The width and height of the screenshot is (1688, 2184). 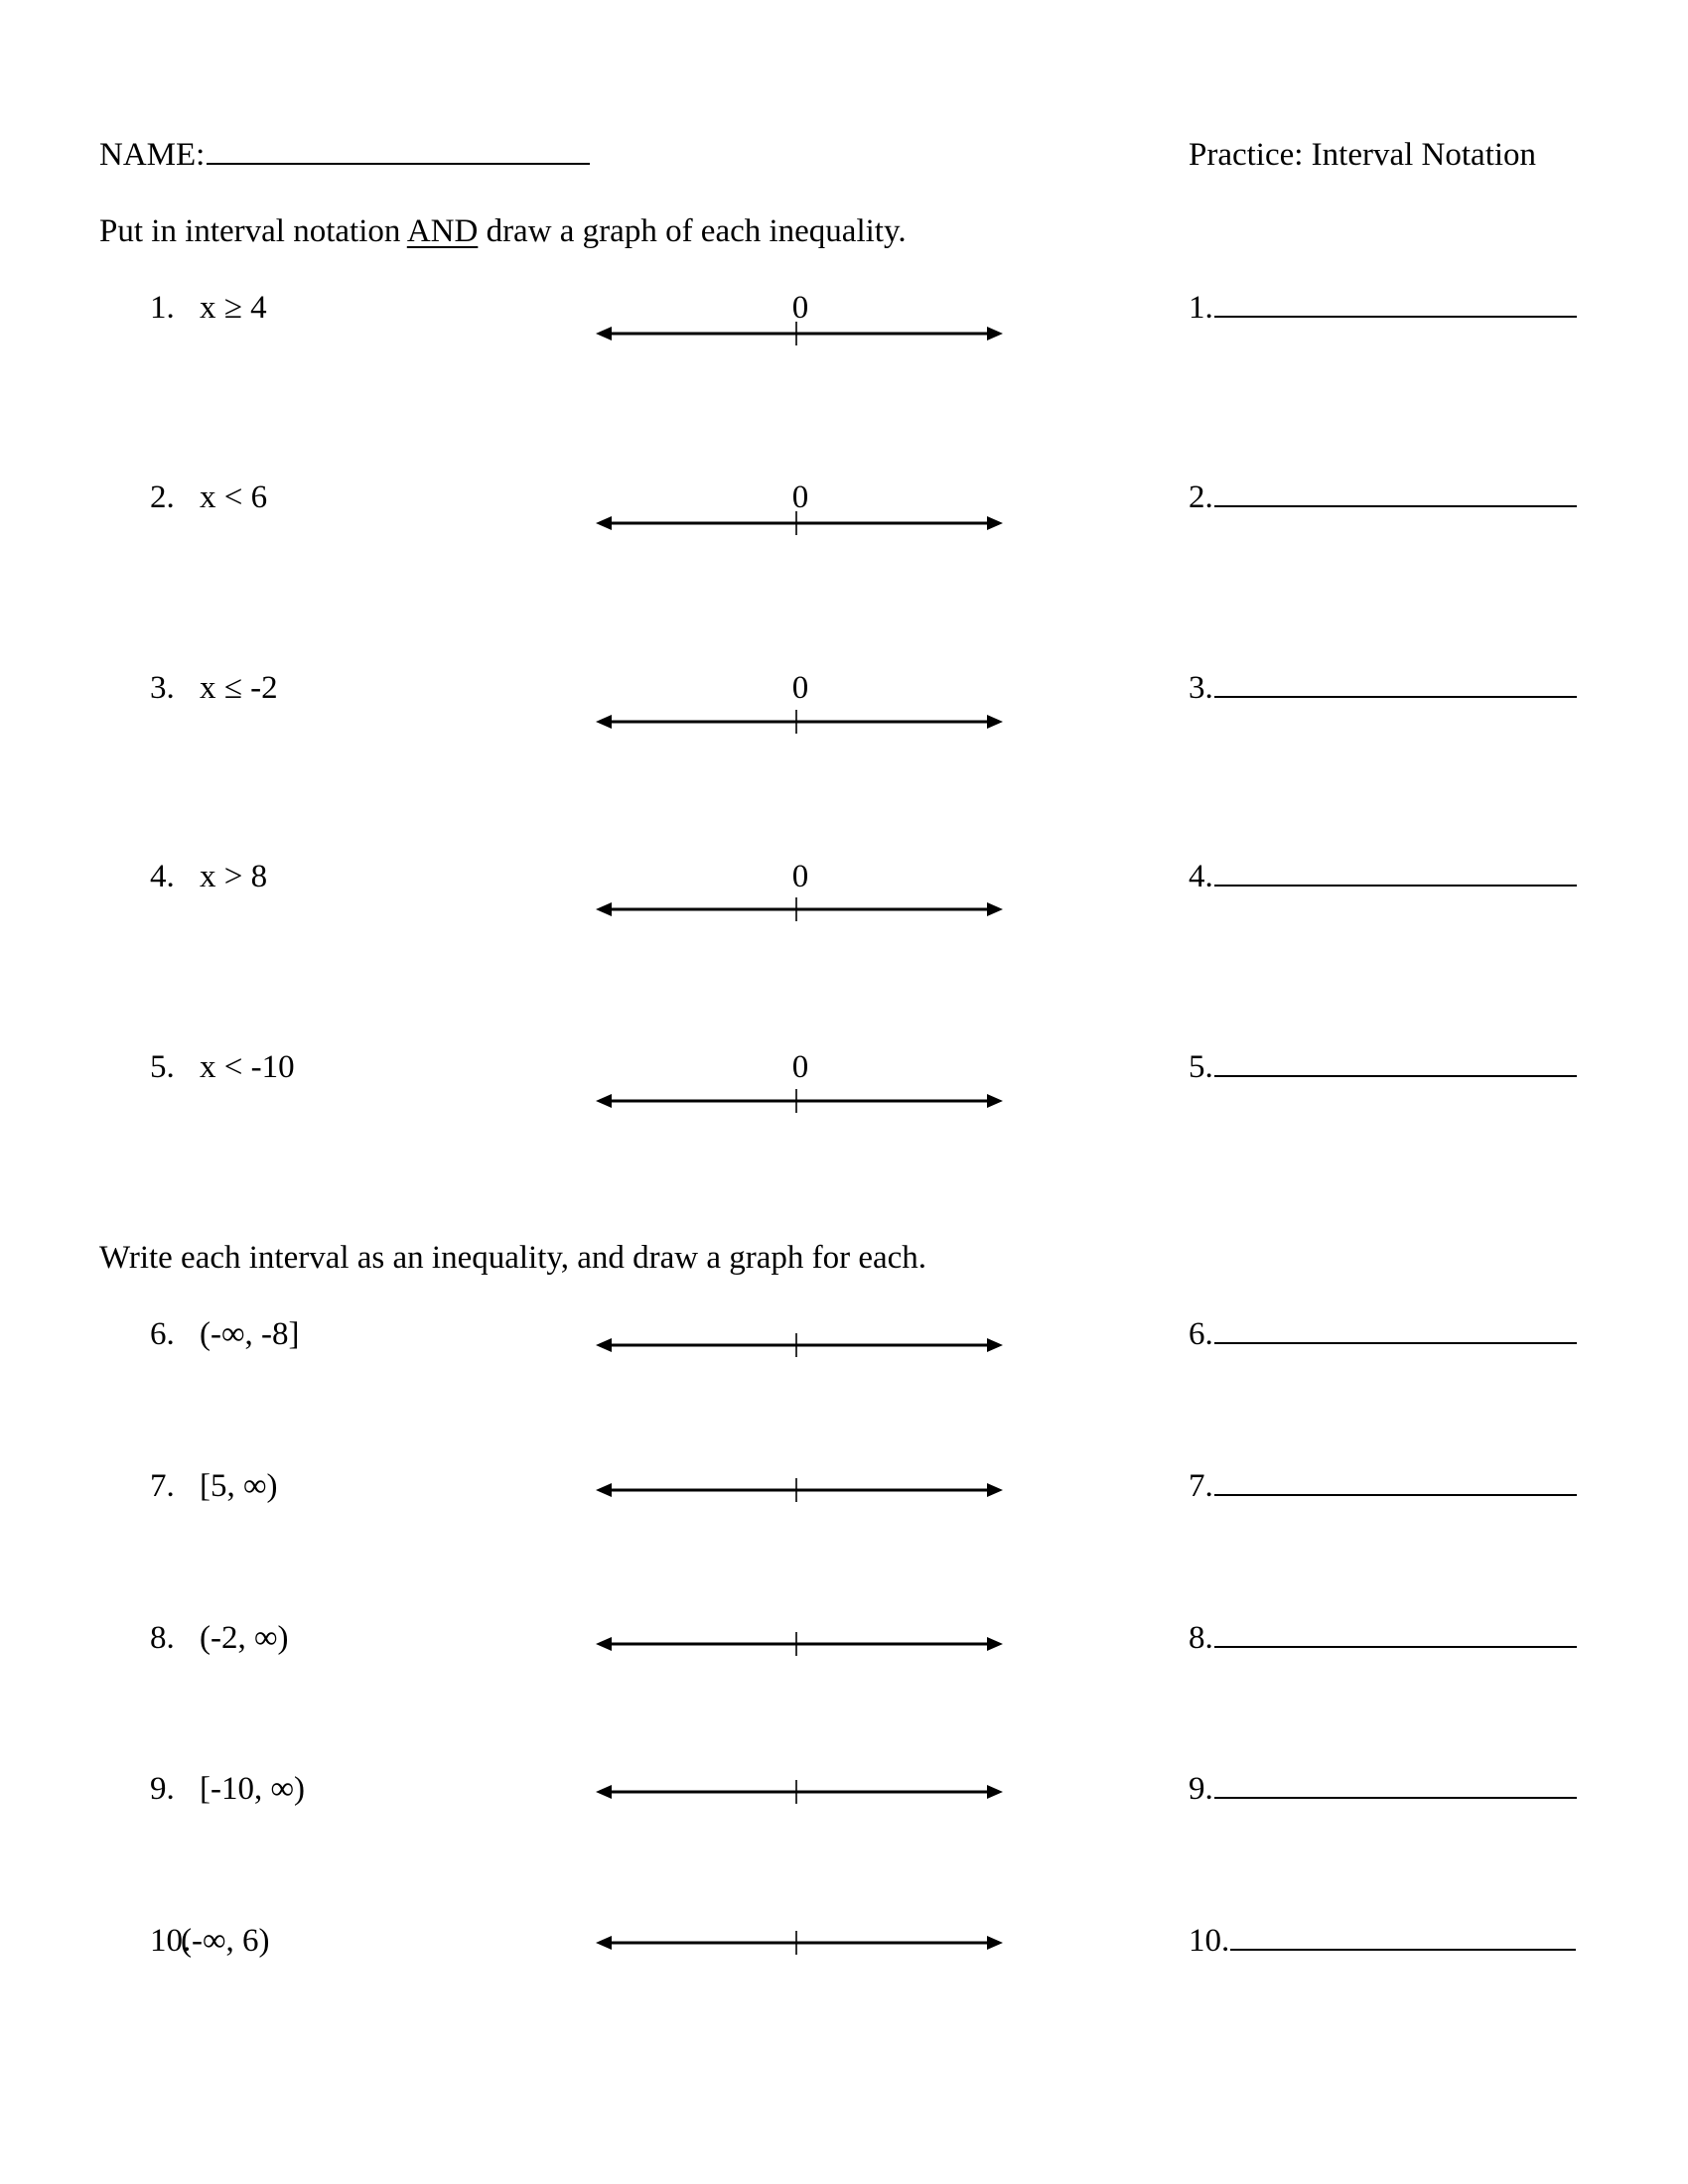 I want to click on problem-number: 2., so click(x=162, y=497).